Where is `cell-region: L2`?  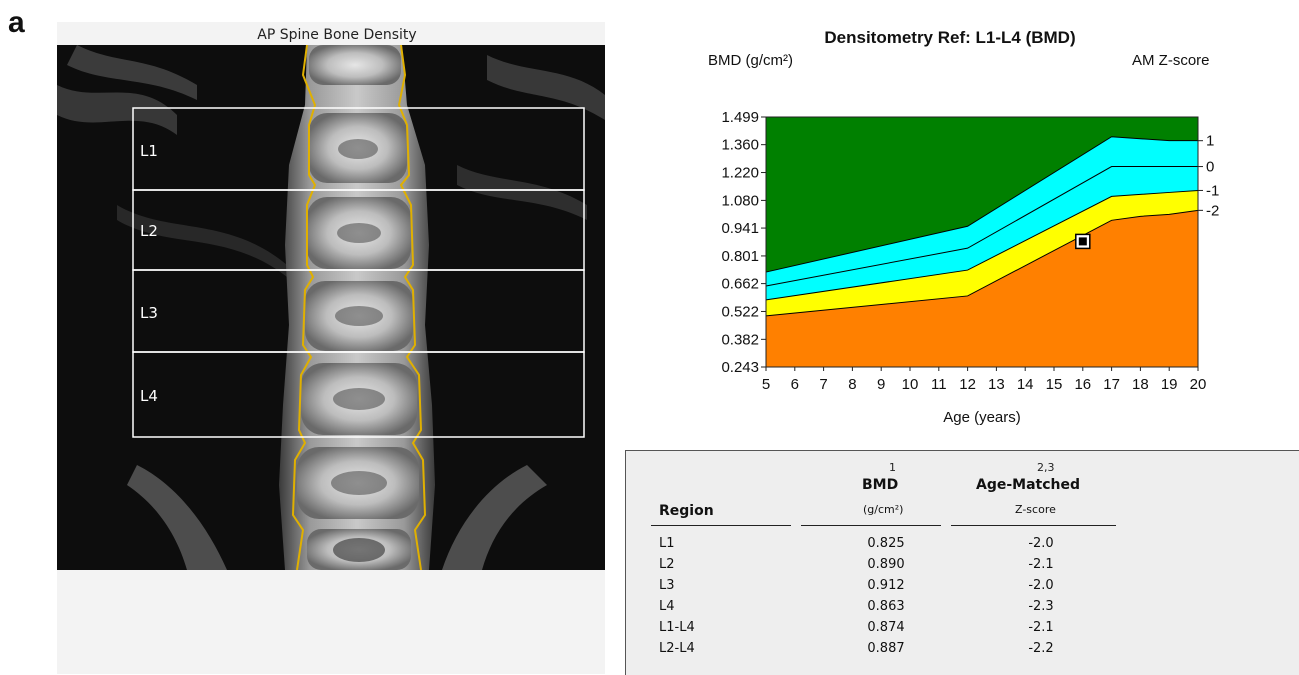
cell-region: L2 is located at coordinates (667, 564).